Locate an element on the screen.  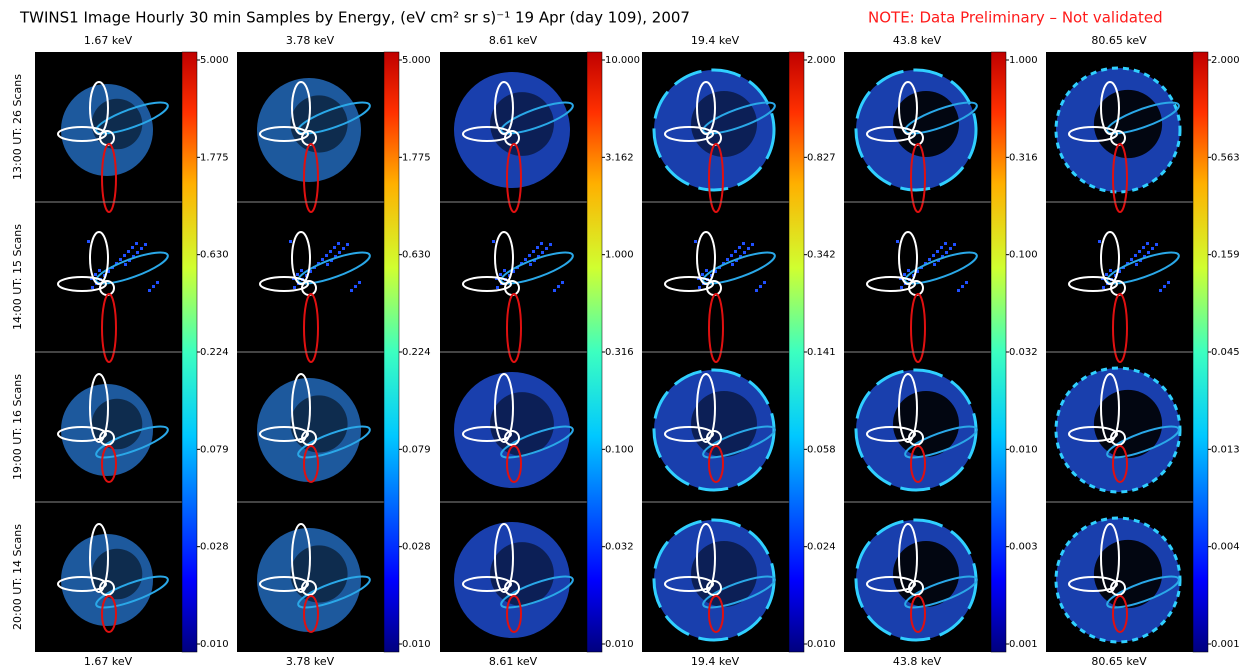
energy-label: 8.61 keV is located at coordinates (513, 661).